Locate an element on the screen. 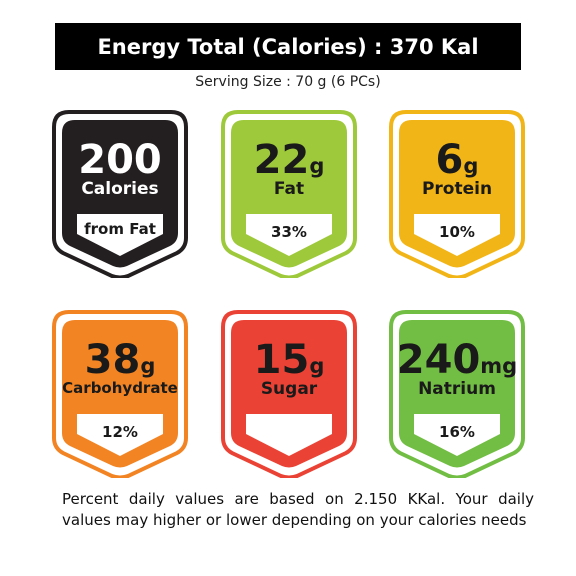  badge-carbohydrate: 38g Carbohydrate 12% is located at coordinates (120, 393).